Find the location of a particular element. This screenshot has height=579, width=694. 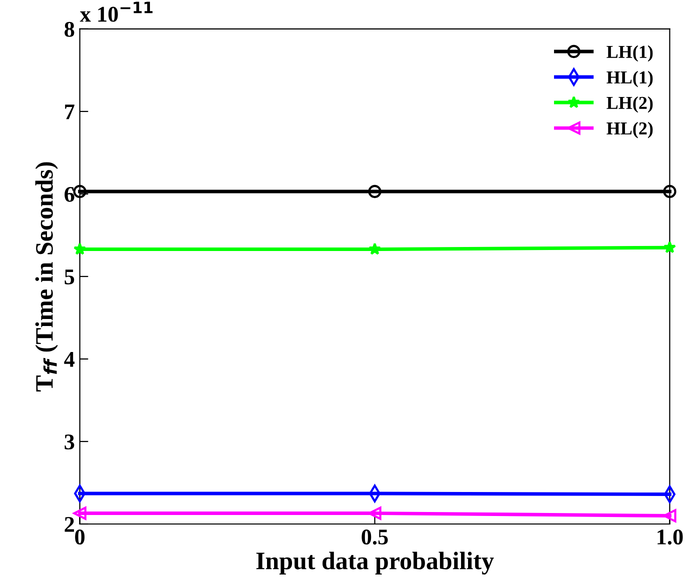

y-tick-label: 2 is located at coordinates (69, 524).